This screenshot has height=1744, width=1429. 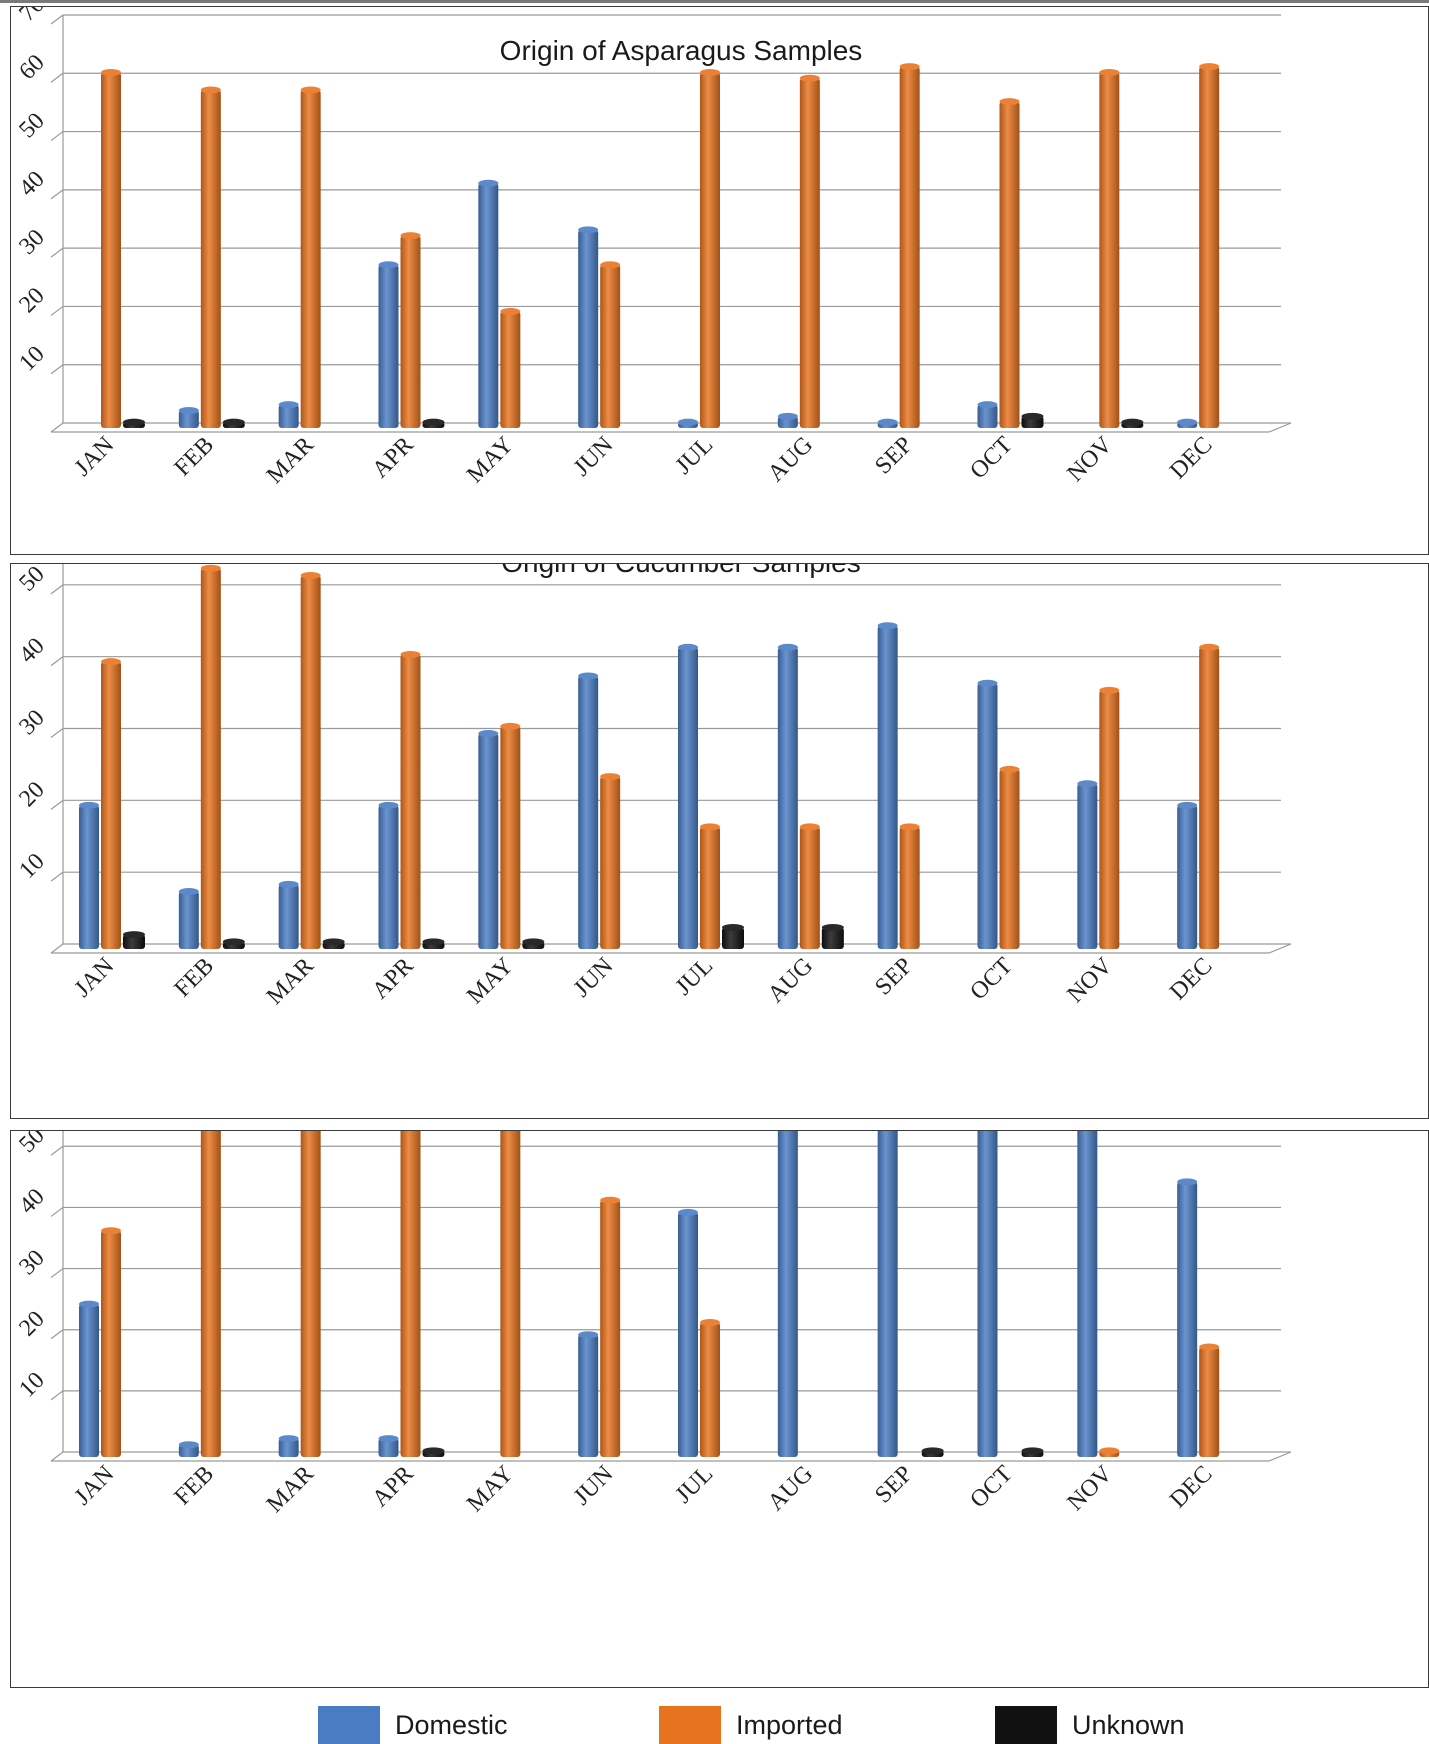 I want to click on bar-domestic-dec, so click(x=1187, y=1319).